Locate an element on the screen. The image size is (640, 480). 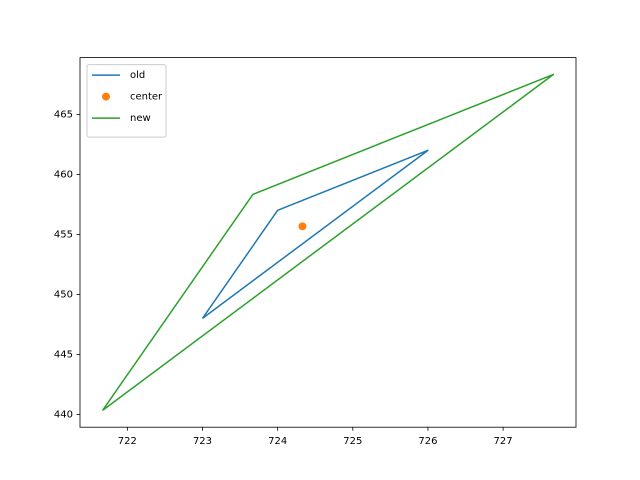
legend-box is located at coordinates (126, 101).